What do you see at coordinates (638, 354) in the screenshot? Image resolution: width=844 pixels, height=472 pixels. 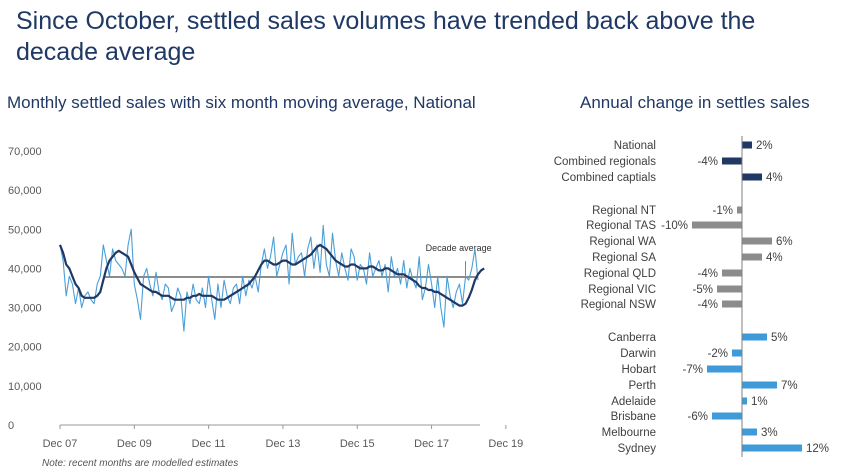 I see `bar-category-label: Darwin` at bounding box center [638, 354].